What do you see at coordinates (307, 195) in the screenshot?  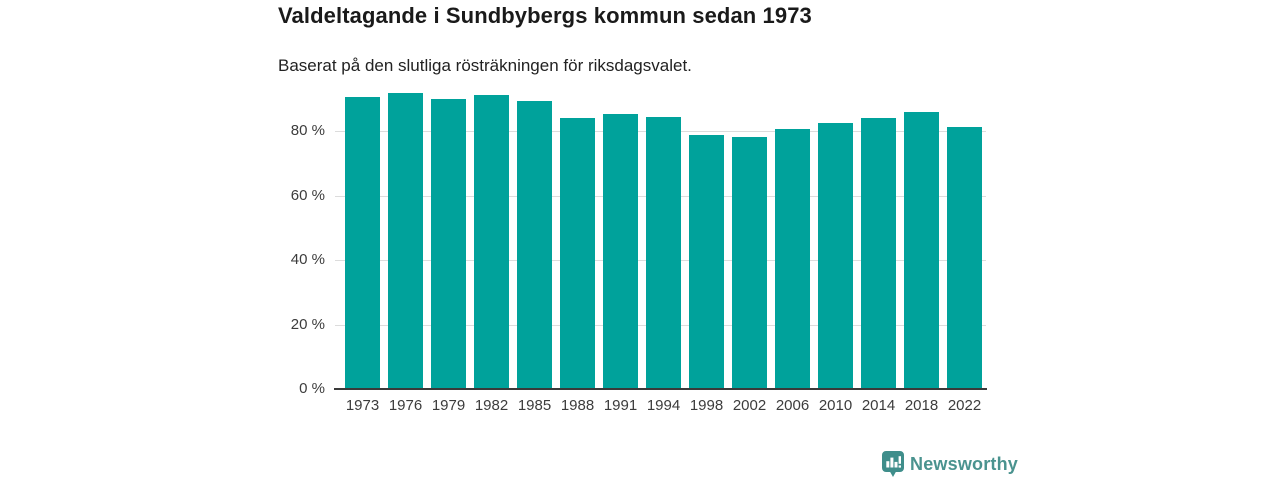 I see `y-tick-label-60: 60 %` at bounding box center [307, 195].